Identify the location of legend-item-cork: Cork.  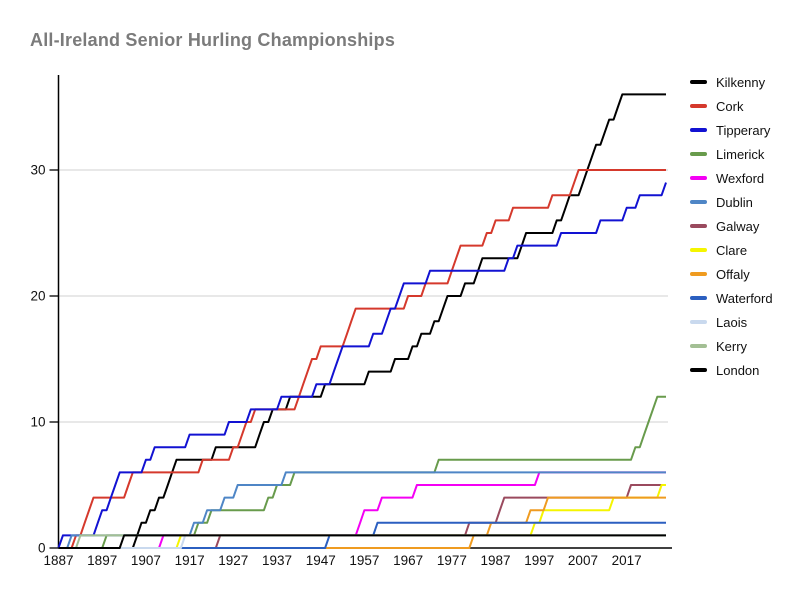
(731, 106).